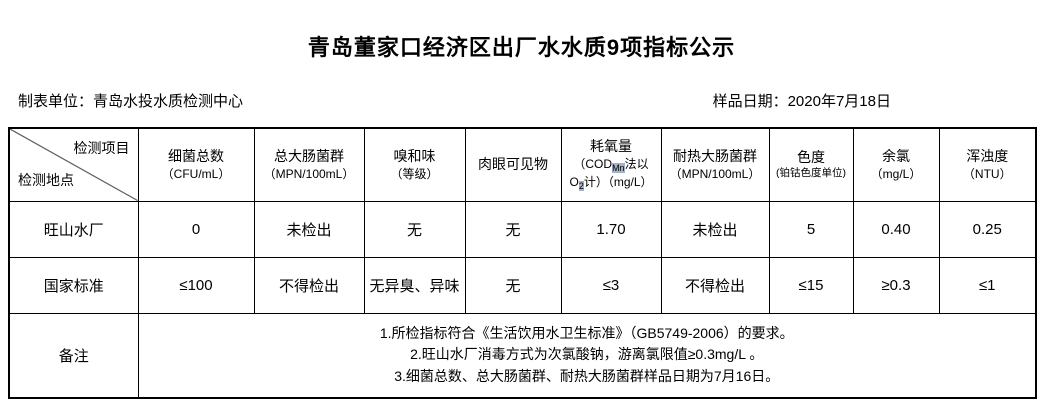 The width and height of the screenshot is (1043, 402). I want to click on header-chroma: 色度 (铂钴色度单位), so click(811, 164).